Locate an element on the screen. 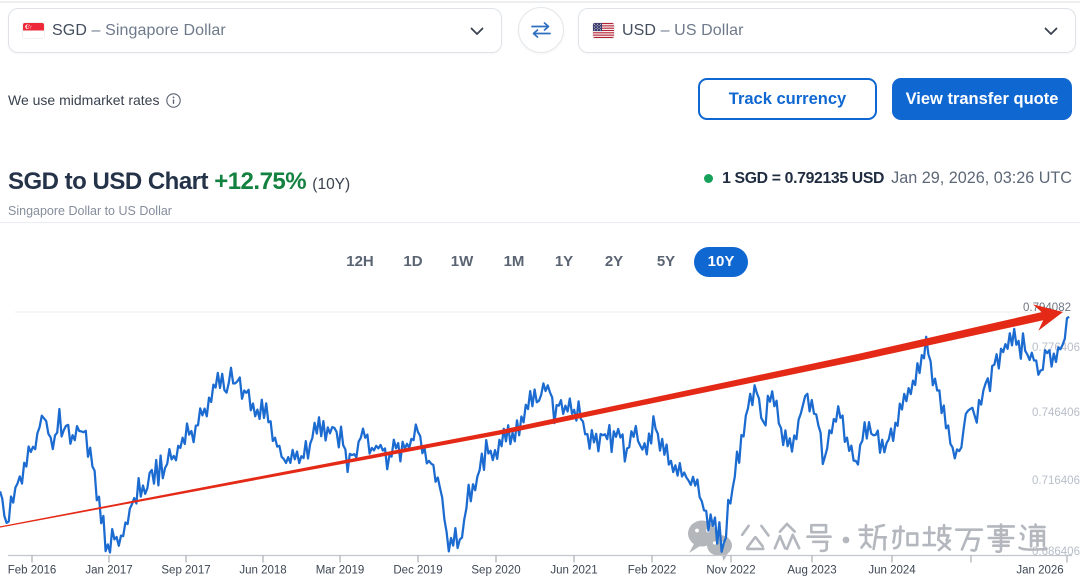 The image size is (1080, 585). svg-text: Sep 2017 is located at coordinates (185, 571).